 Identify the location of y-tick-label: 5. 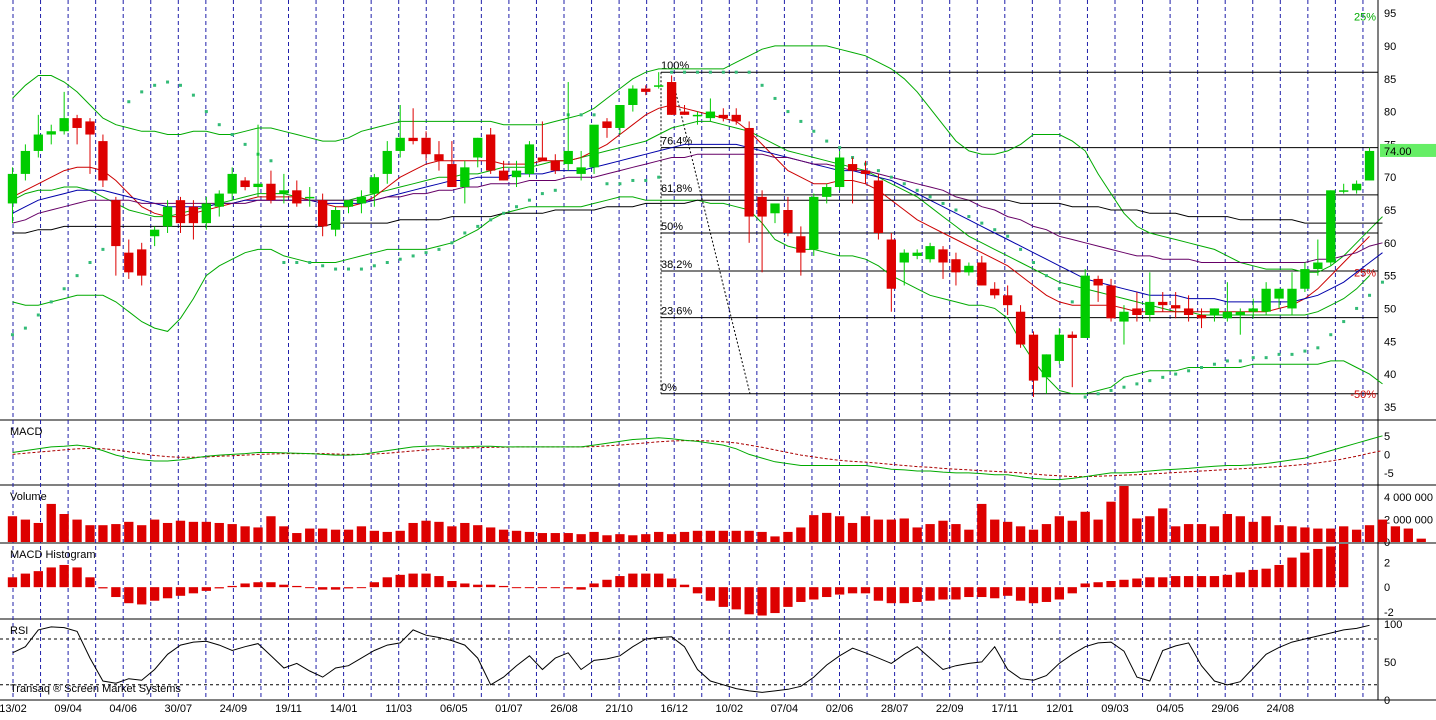
(1387, 437).